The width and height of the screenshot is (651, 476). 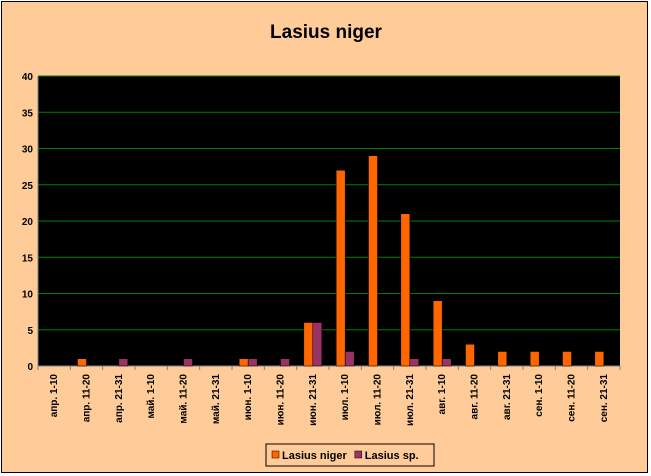 I want to click on x-tick-label: июн. 1-10, so click(x=248, y=397).